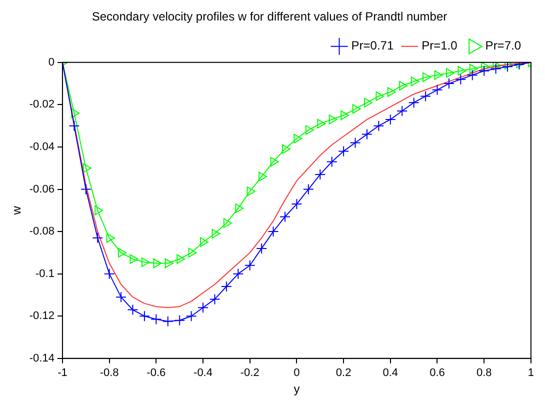  Describe the element at coordinates (63, 373) in the screenshot. I see `x-tick-label: -1` at that location.